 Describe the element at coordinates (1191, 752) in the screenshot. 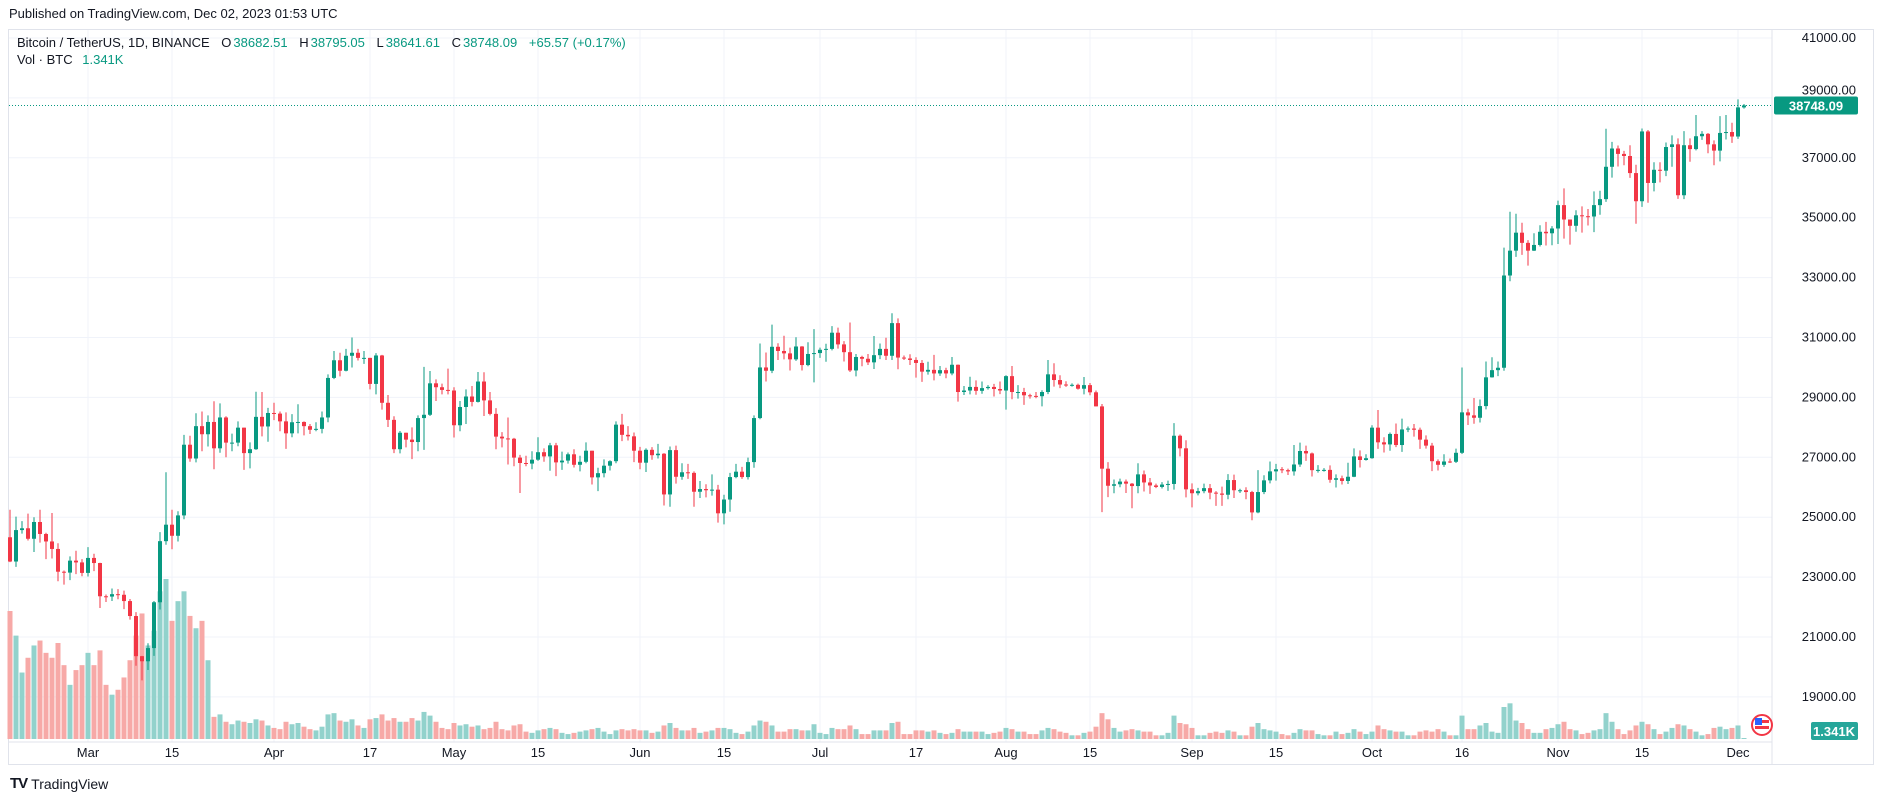

I see `time-tick-label: Sep` at that location.